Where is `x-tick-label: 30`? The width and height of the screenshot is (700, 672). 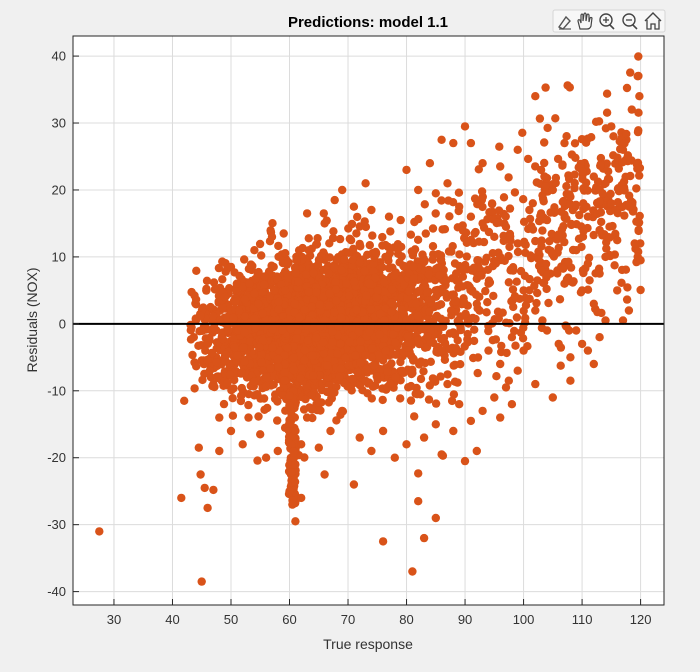
x-tick-label: 30 is located at coordinates (114, 619).